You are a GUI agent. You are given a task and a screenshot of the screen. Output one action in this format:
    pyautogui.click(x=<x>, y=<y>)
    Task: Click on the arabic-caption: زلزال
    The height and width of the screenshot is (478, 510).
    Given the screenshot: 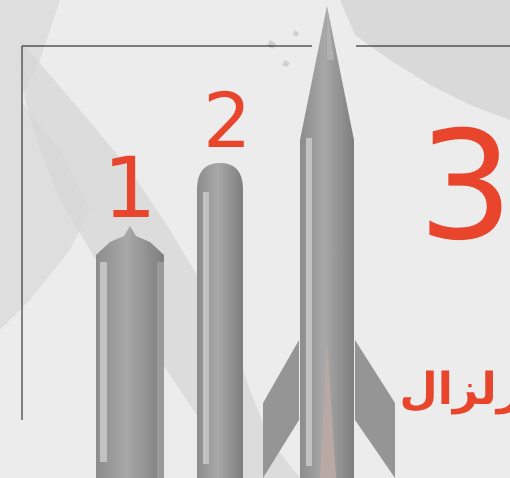 What is the action you would take?
    pyautogui.click(x=454, y=389)
    